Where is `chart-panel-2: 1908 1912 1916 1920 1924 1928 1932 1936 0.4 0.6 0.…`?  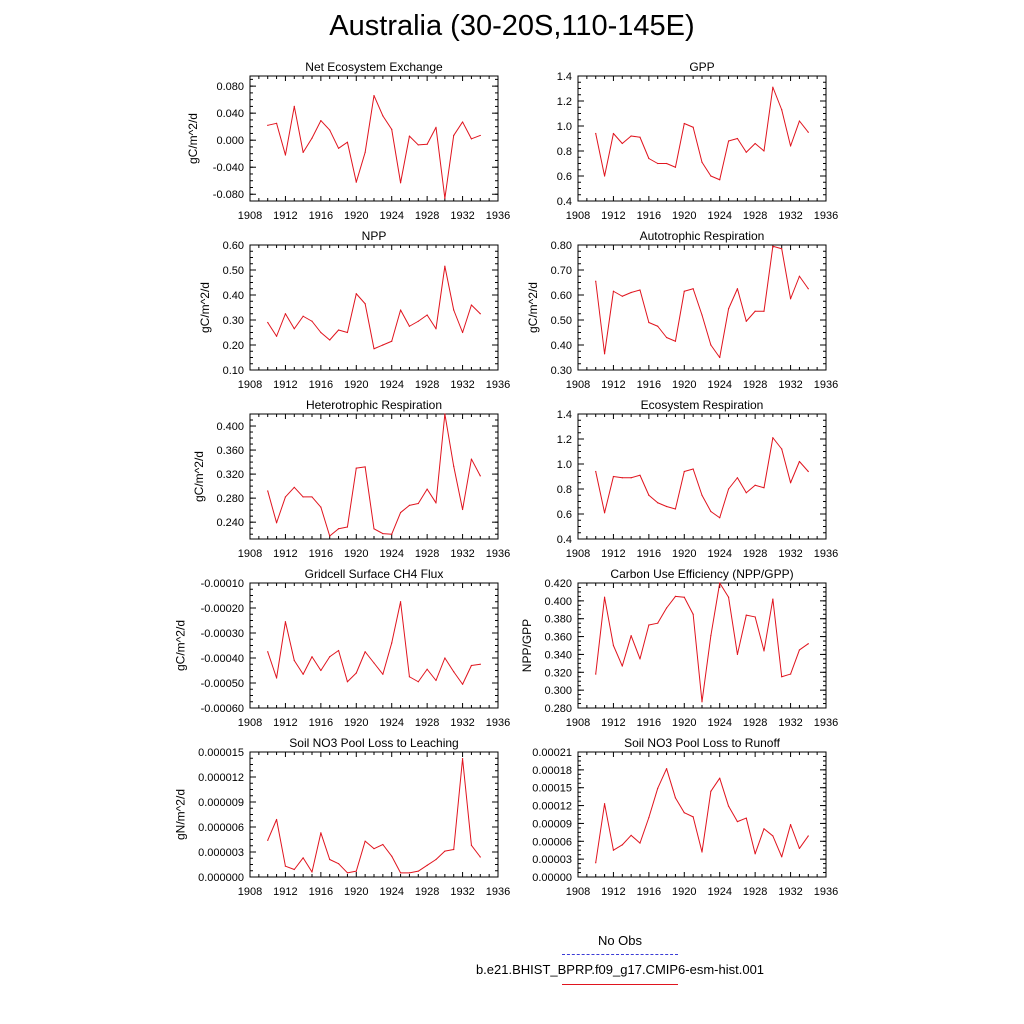 chart-panel-2: 1908 1912 1916 1920 1924 1928 1932 1936 0.4 0.6 0.… is located at coordinates (698, 141).